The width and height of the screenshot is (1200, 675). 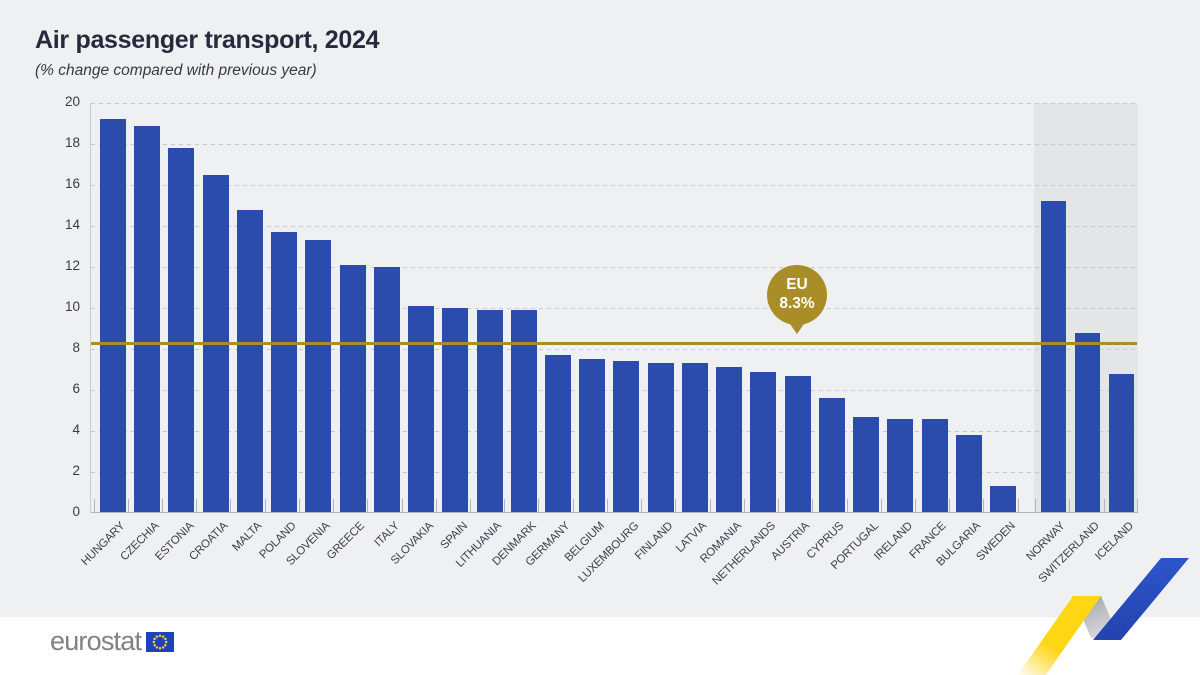 What do you see at coordinates (247, 537) in the screenshot?
I see `x-label-malta: MALTA` at bounding box center [247, 537].